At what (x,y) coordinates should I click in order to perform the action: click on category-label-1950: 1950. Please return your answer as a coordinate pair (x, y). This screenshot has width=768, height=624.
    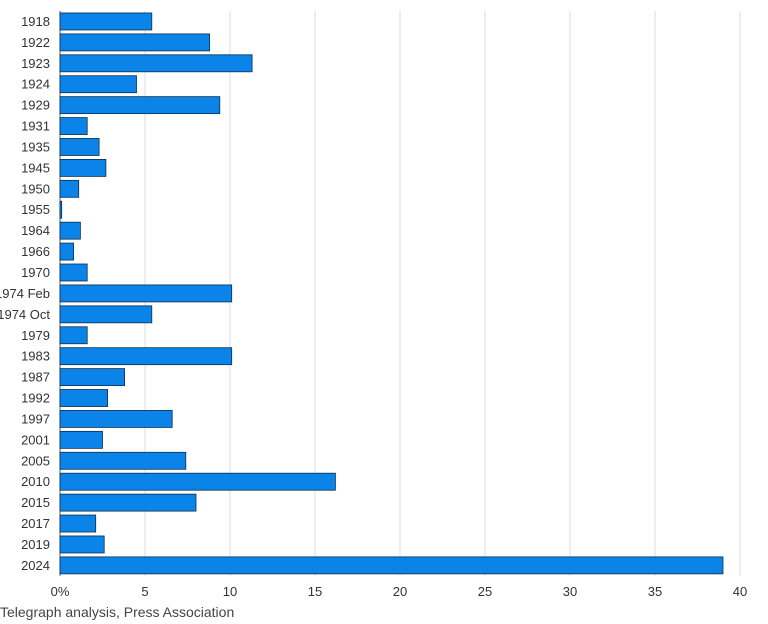
    Looking at the image, I should click on (35, 188).